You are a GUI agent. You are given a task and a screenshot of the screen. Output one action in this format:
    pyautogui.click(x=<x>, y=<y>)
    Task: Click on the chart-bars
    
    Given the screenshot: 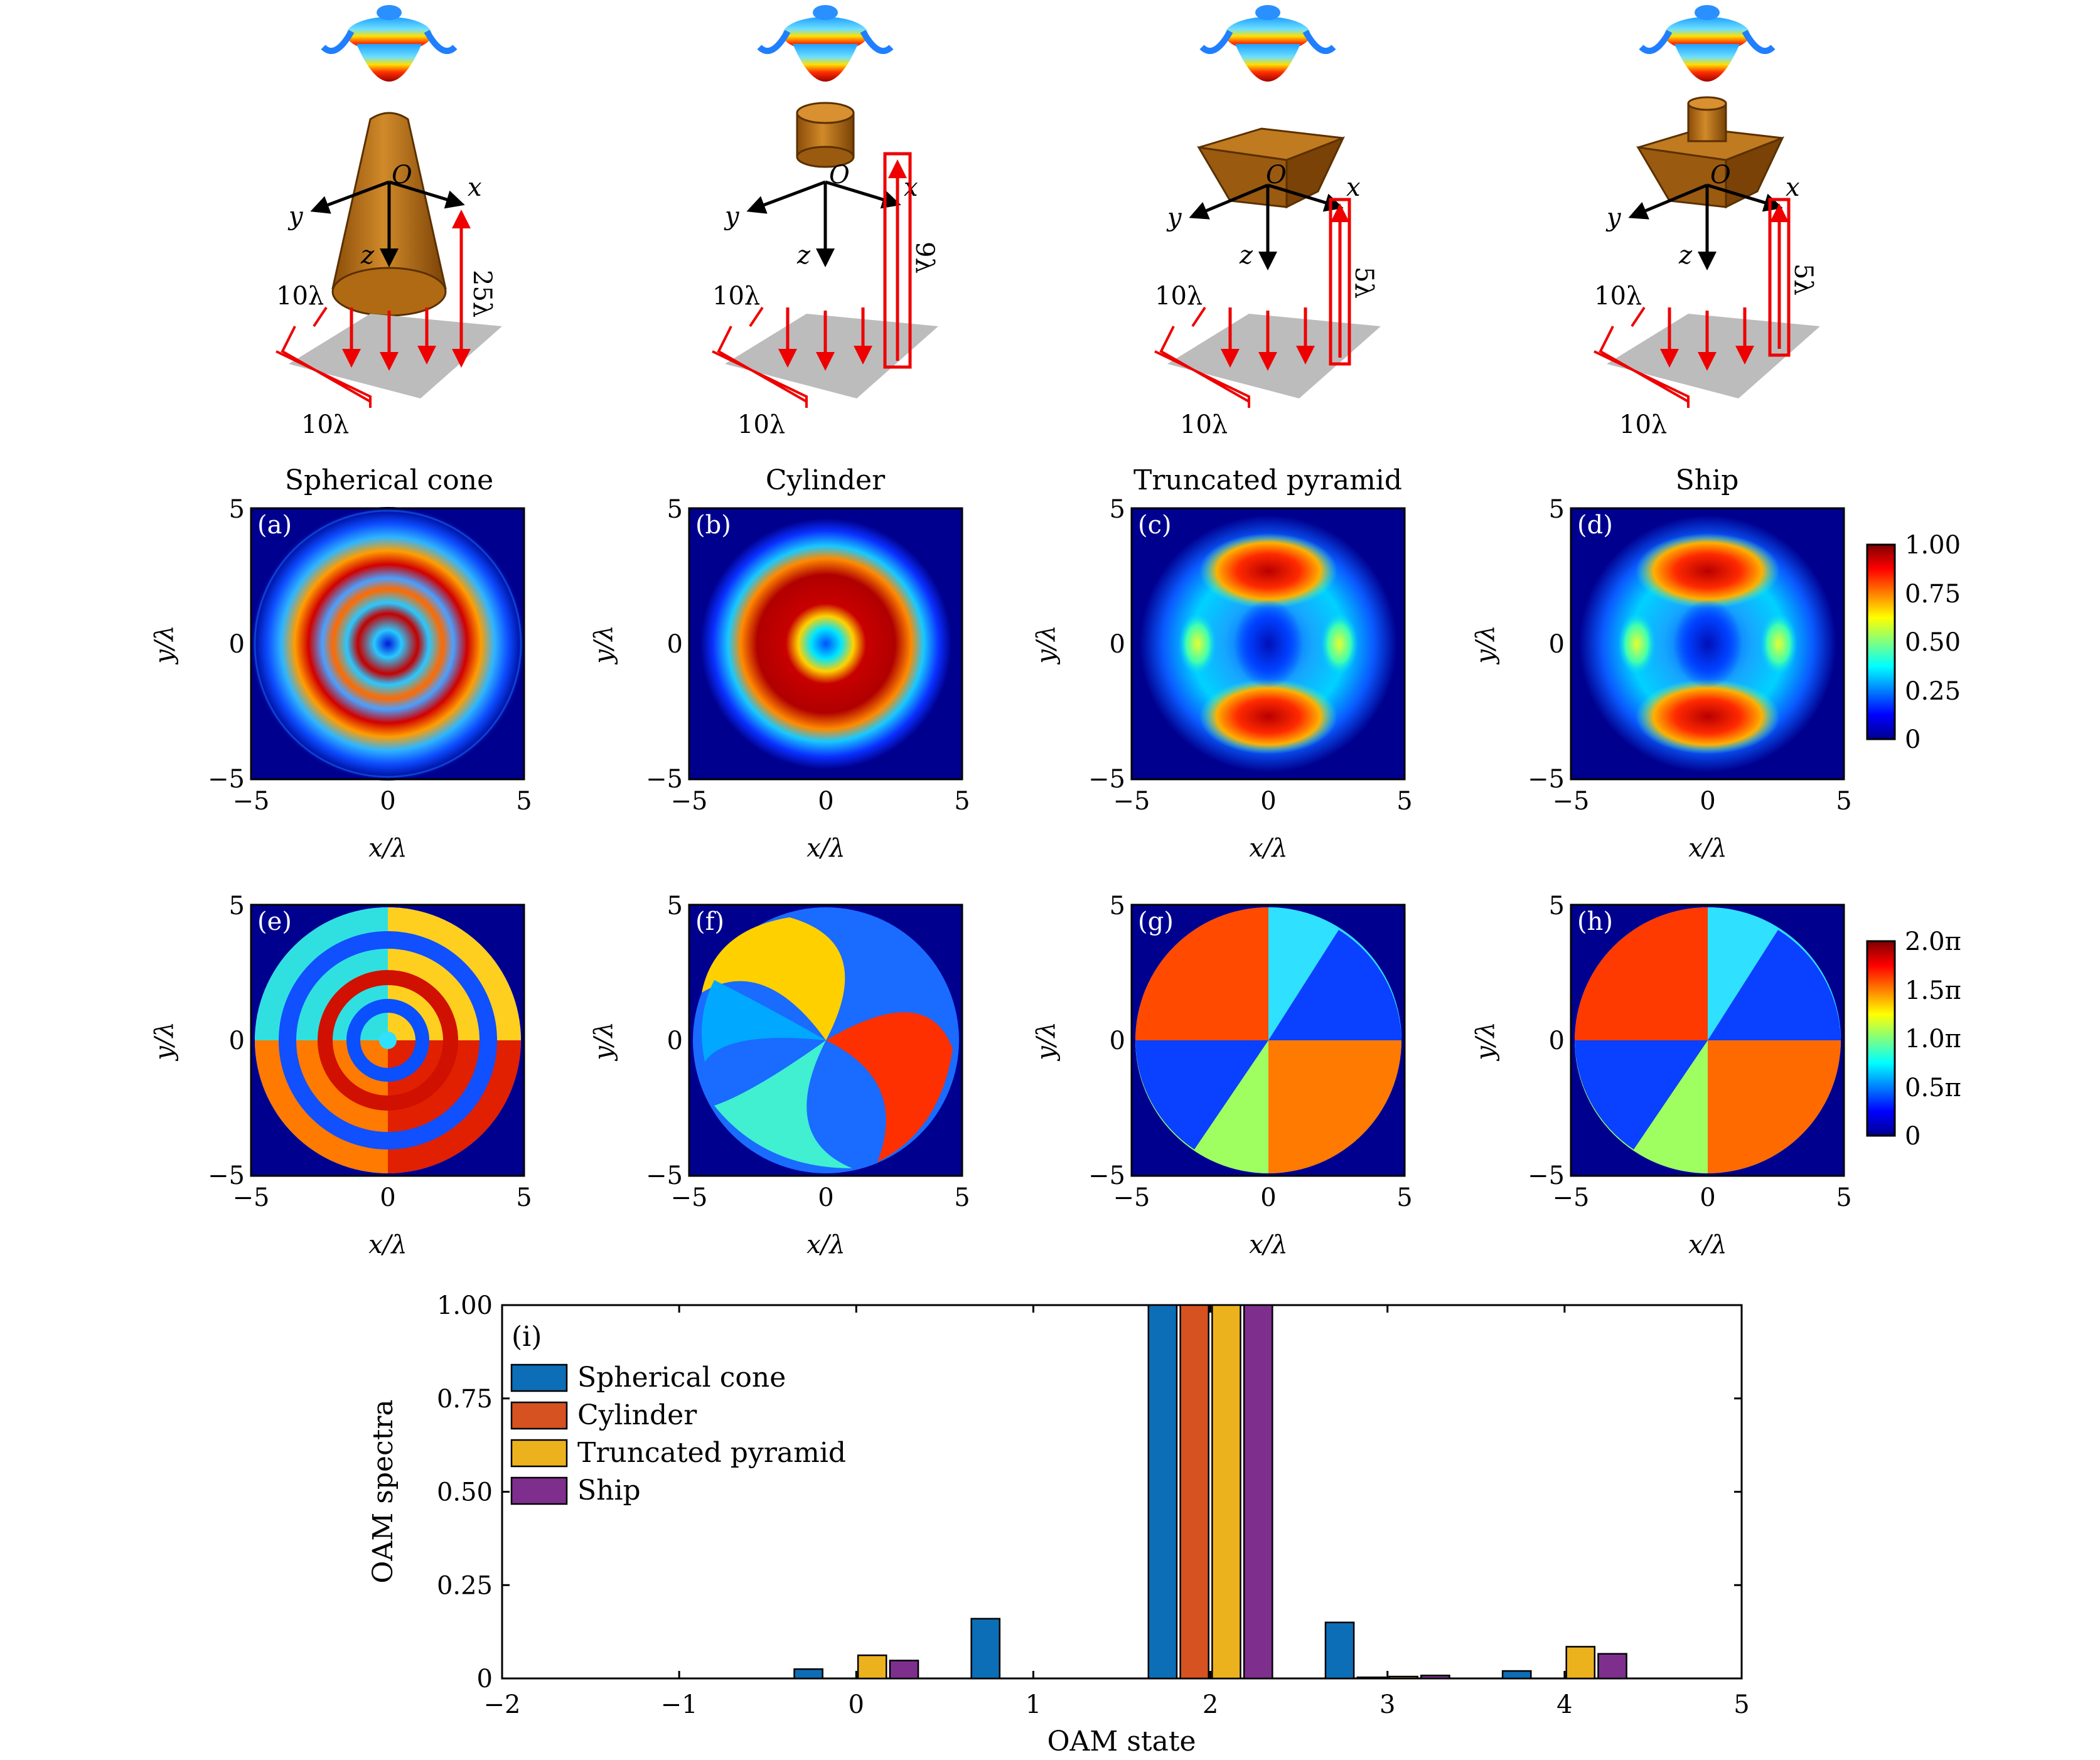 What is the action you would take?
    pyautogui.click(x=1210, y=1492)
    